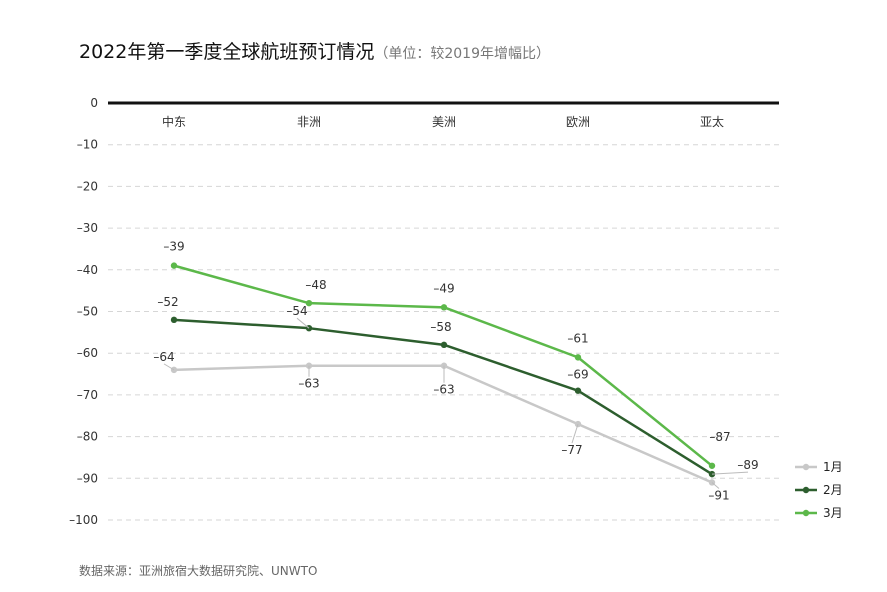  What do you see at coordinates (87, 186) in the screenshot?
I see `y-tick-label: –20` at bounding box center [87, 186].